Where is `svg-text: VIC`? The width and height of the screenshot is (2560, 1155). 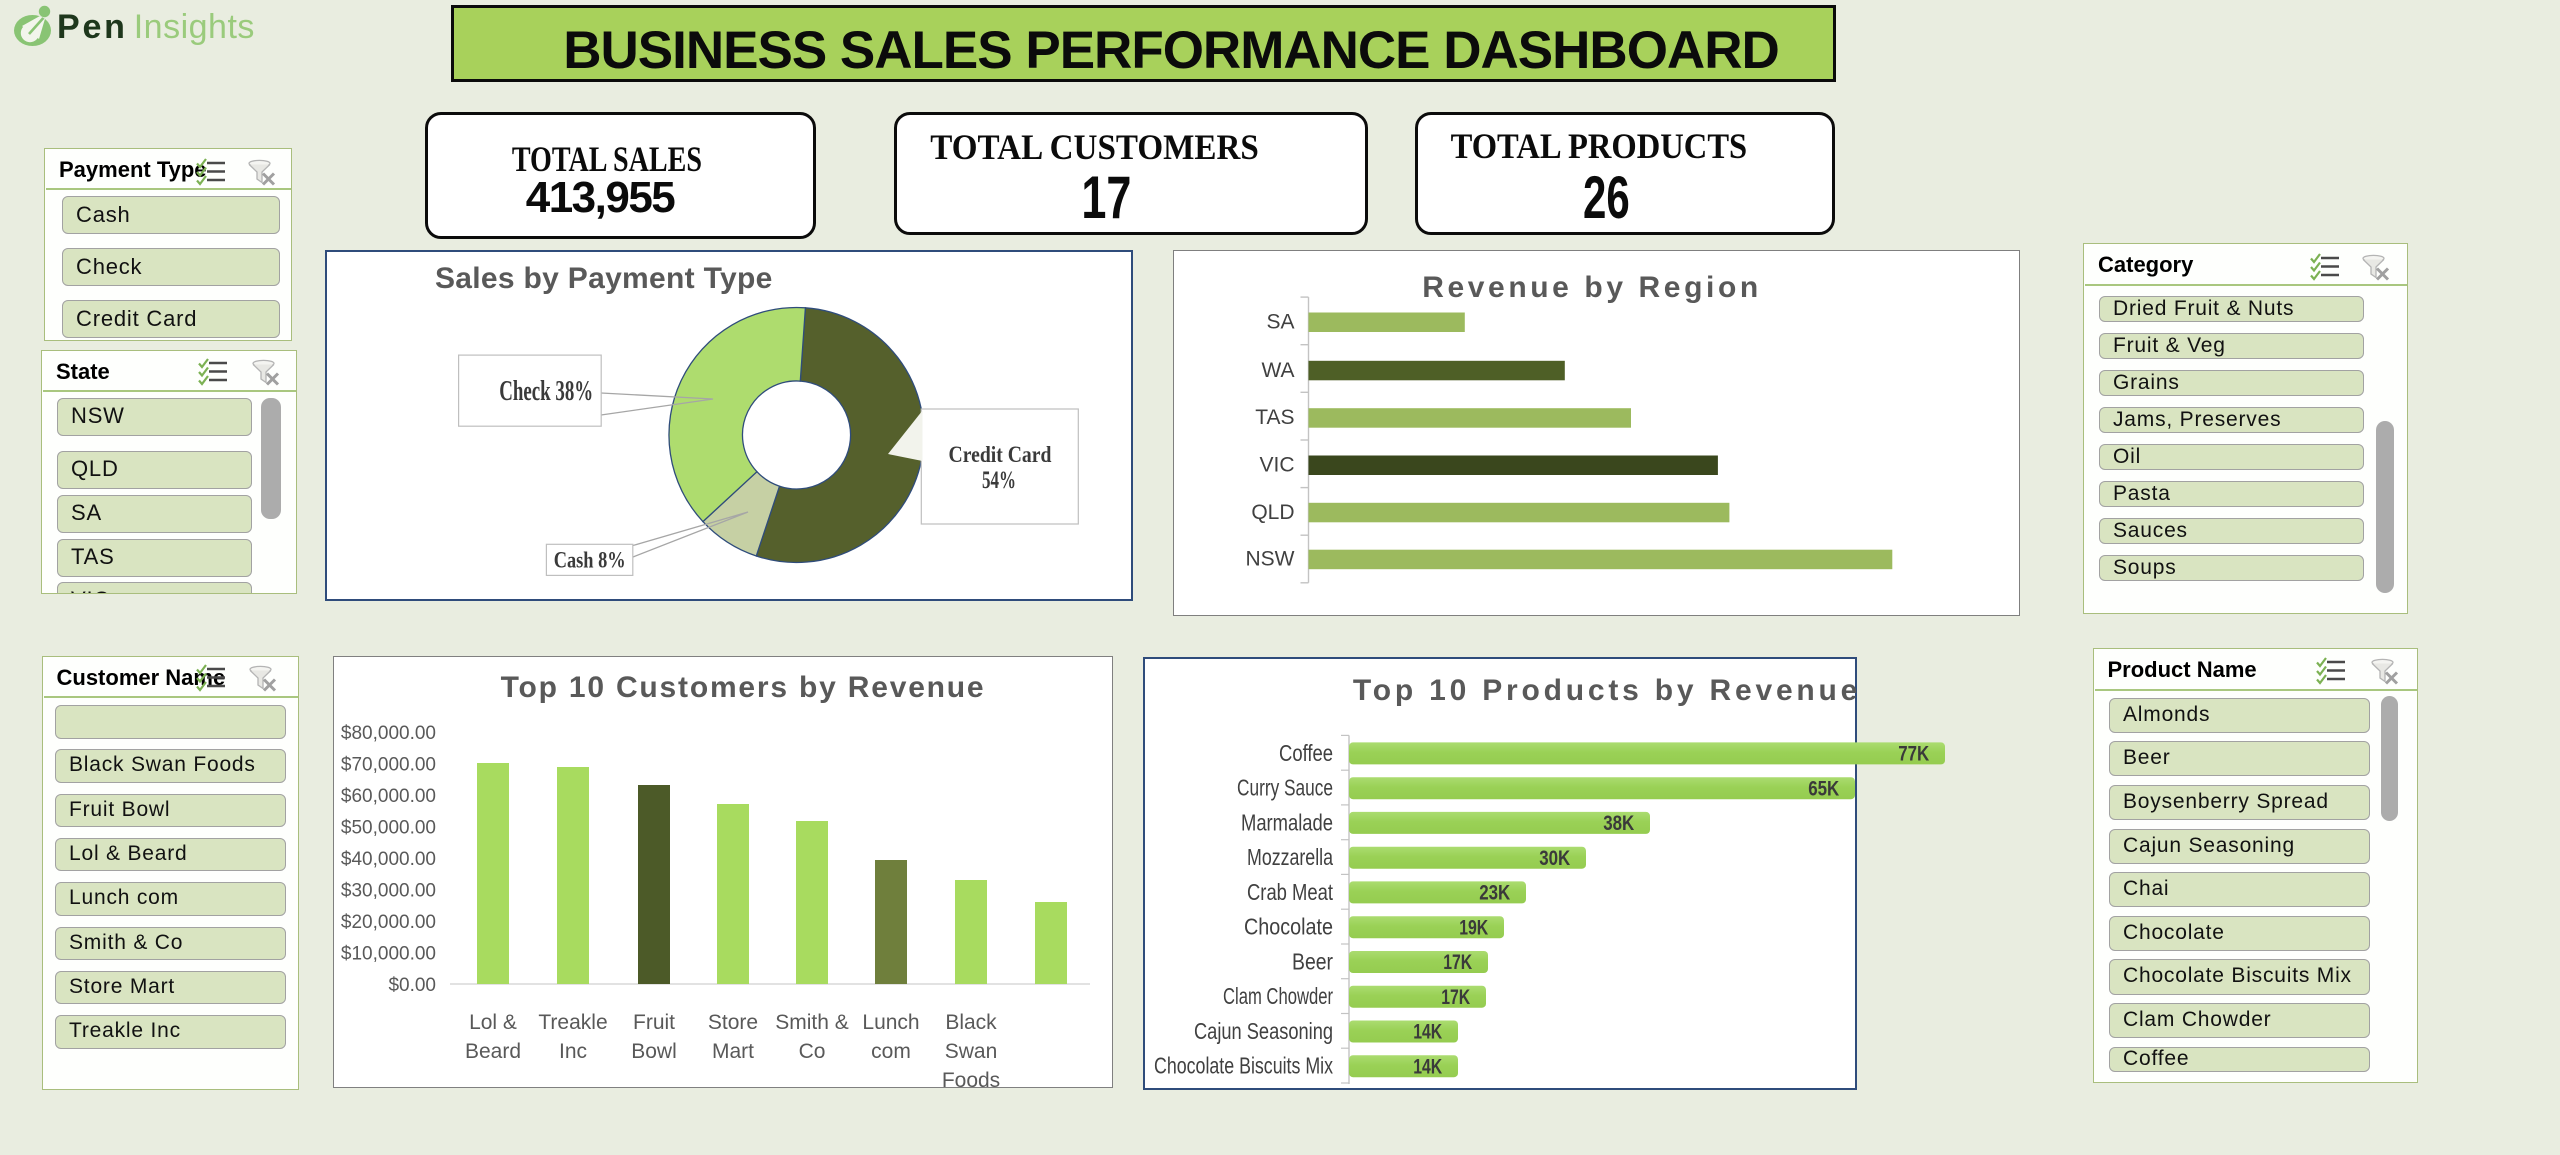
svg-text: VIC is located at coordinates (1276, 465).